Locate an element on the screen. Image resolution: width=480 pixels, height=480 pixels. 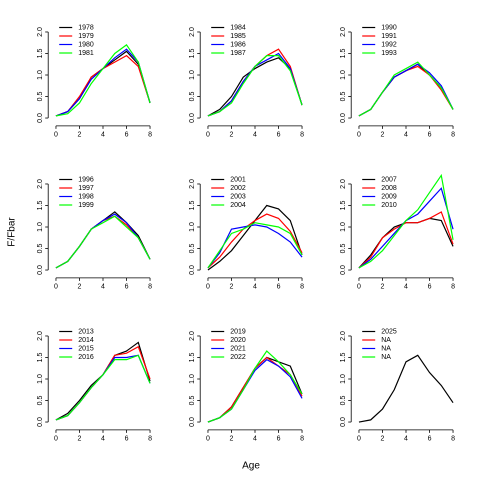
legend-label: 1979 is located at coordinates (86, 36).